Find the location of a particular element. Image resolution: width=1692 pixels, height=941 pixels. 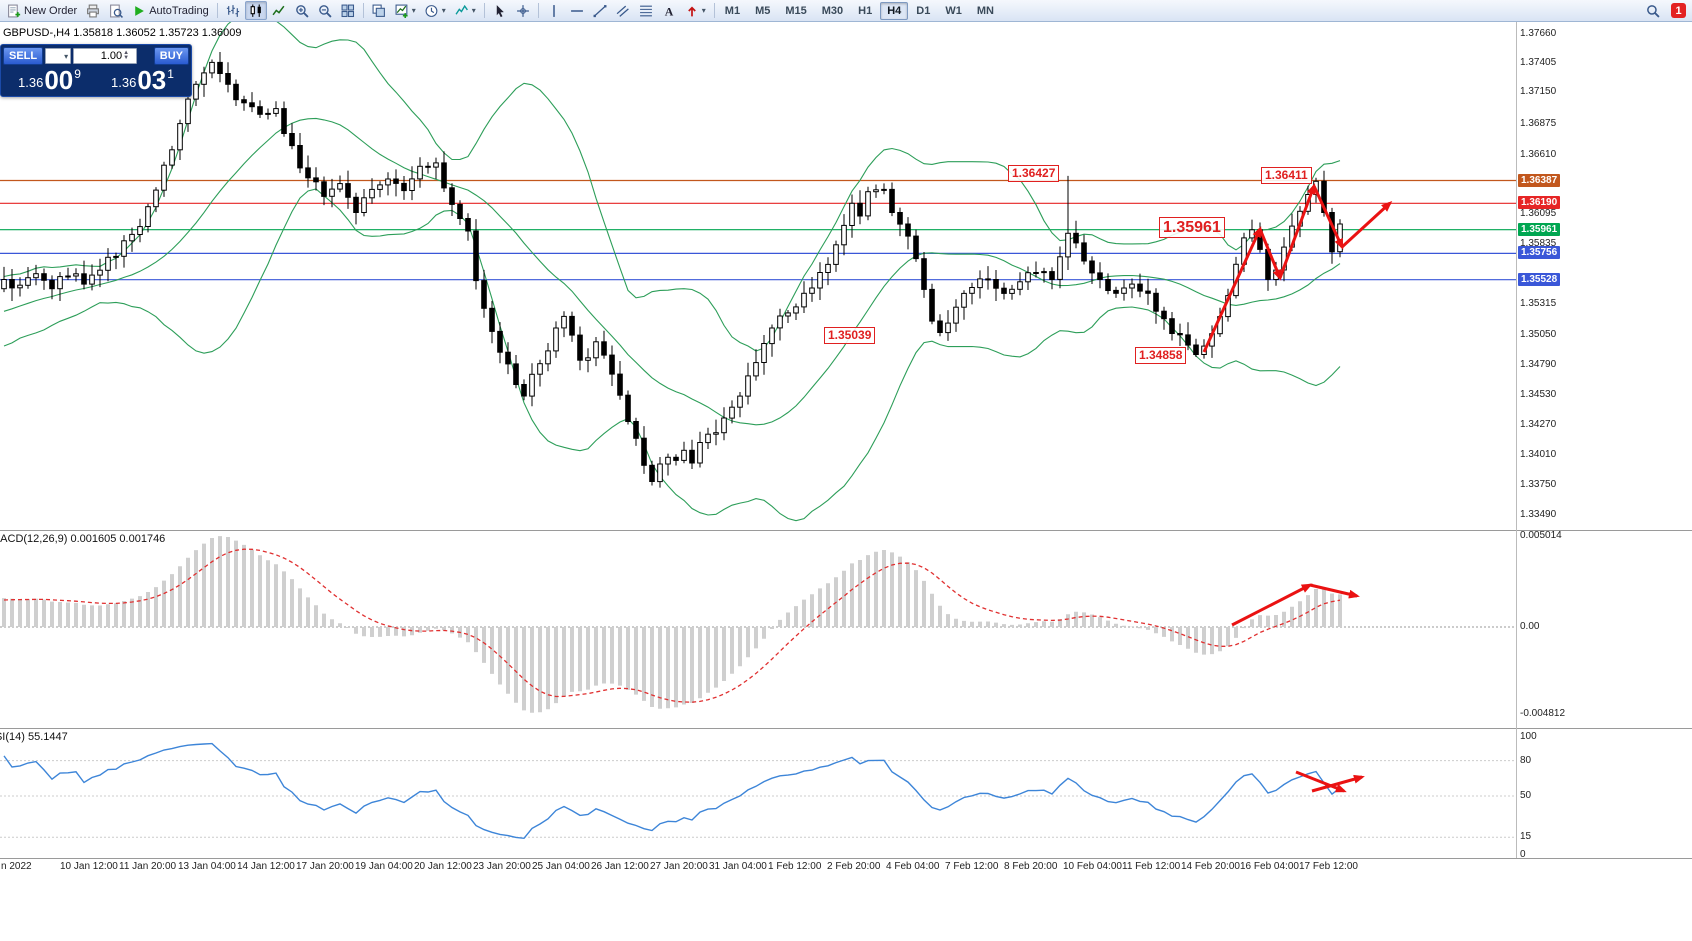

rsi-name: RSI(14) is located at coordinates (12, 737).